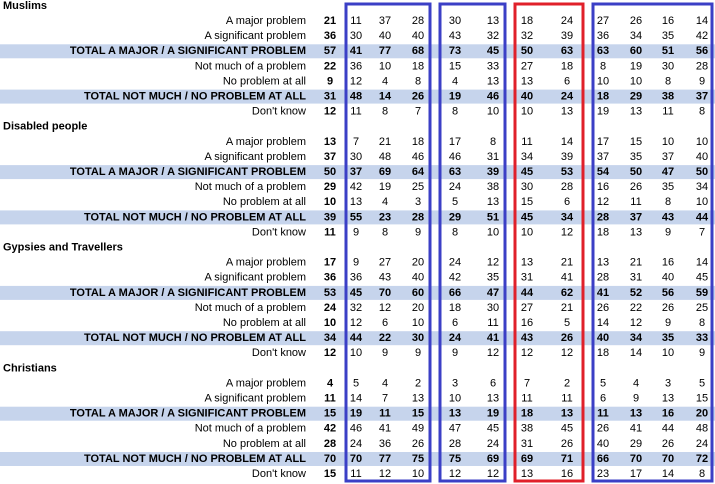  Describe the element at coordinates (702, 51) in the screenshot. I see `cell-value: 56` at that location.